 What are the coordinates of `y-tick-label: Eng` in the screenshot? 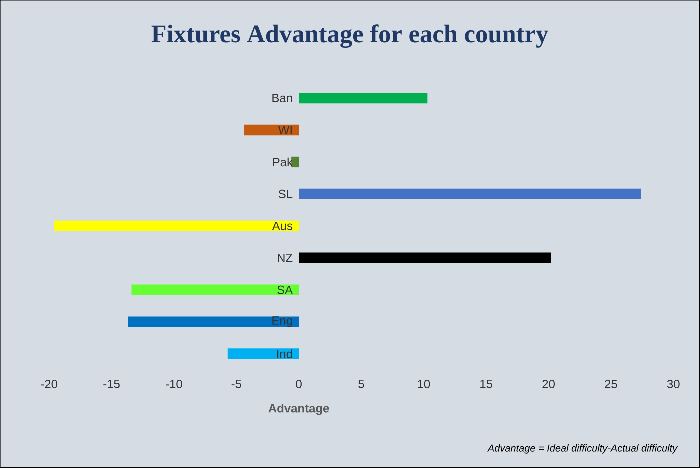 It's located at (282, 322).